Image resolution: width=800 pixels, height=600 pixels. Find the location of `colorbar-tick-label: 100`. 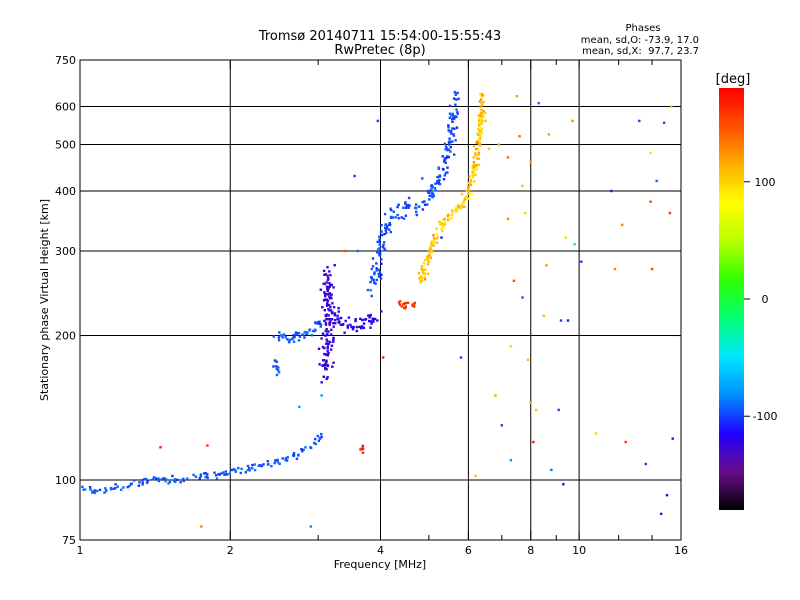

colorbar-tick-label: 100 is located at coordinates (765, 182).